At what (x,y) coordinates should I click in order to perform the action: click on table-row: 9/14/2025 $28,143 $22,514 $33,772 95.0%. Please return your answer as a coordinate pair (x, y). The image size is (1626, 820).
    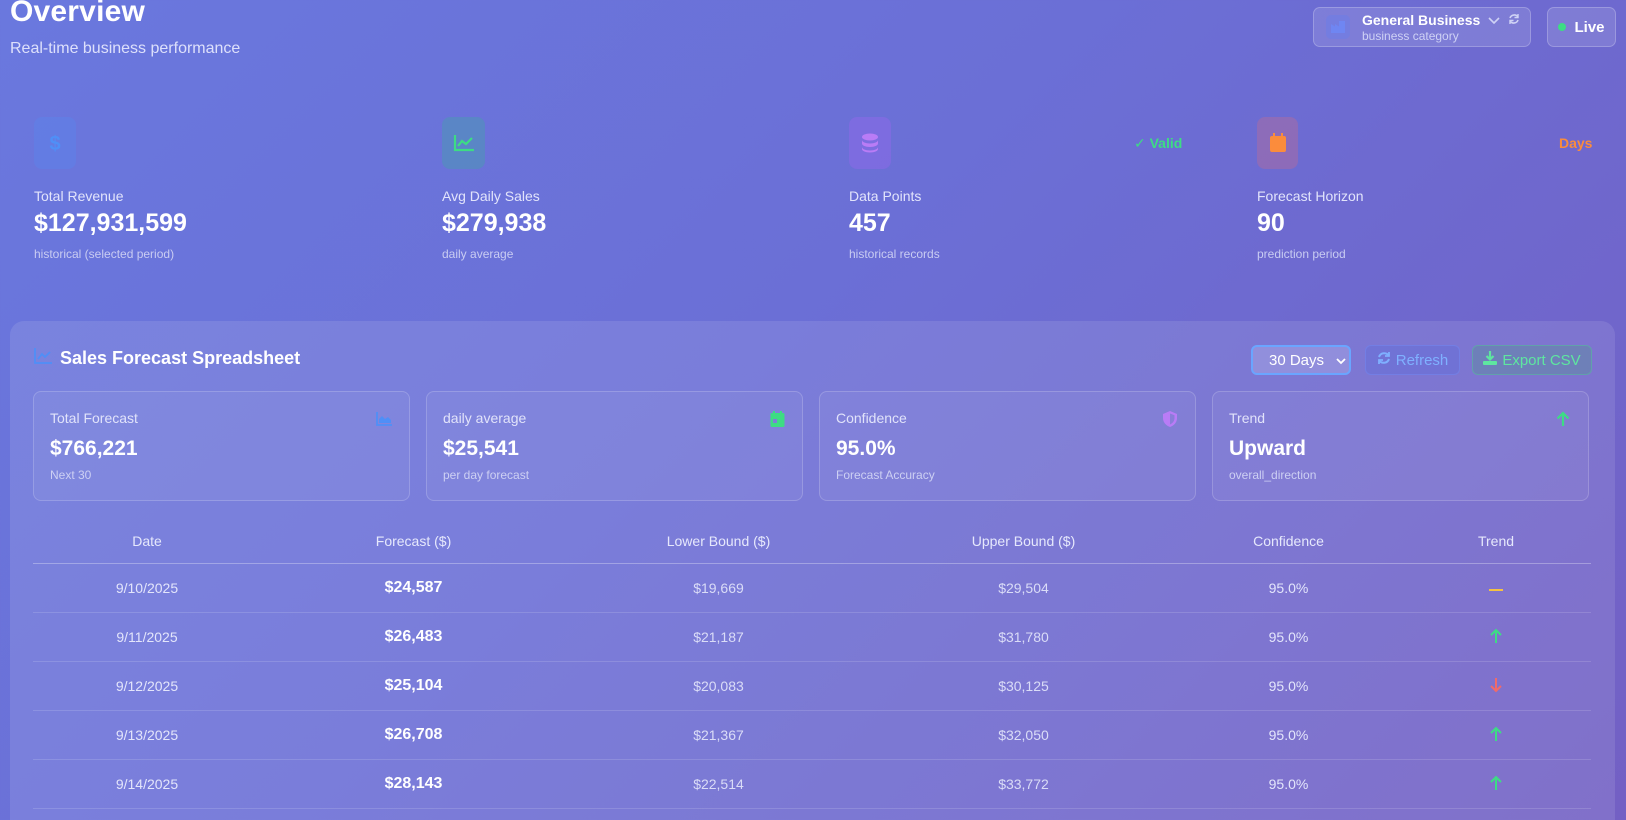
    Looking at the image, I should click on (812, 784).